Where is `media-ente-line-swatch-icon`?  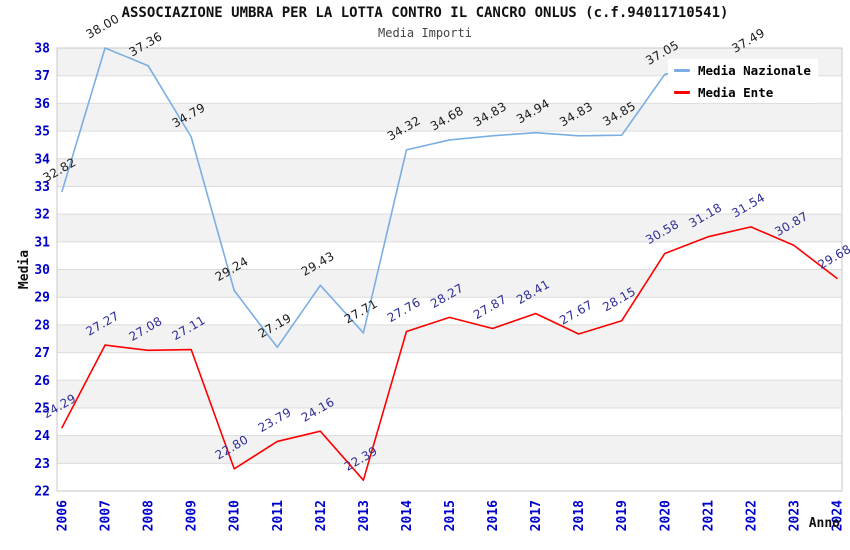
media-ente-line-swatch-icon is located at coordinates (682, 92).